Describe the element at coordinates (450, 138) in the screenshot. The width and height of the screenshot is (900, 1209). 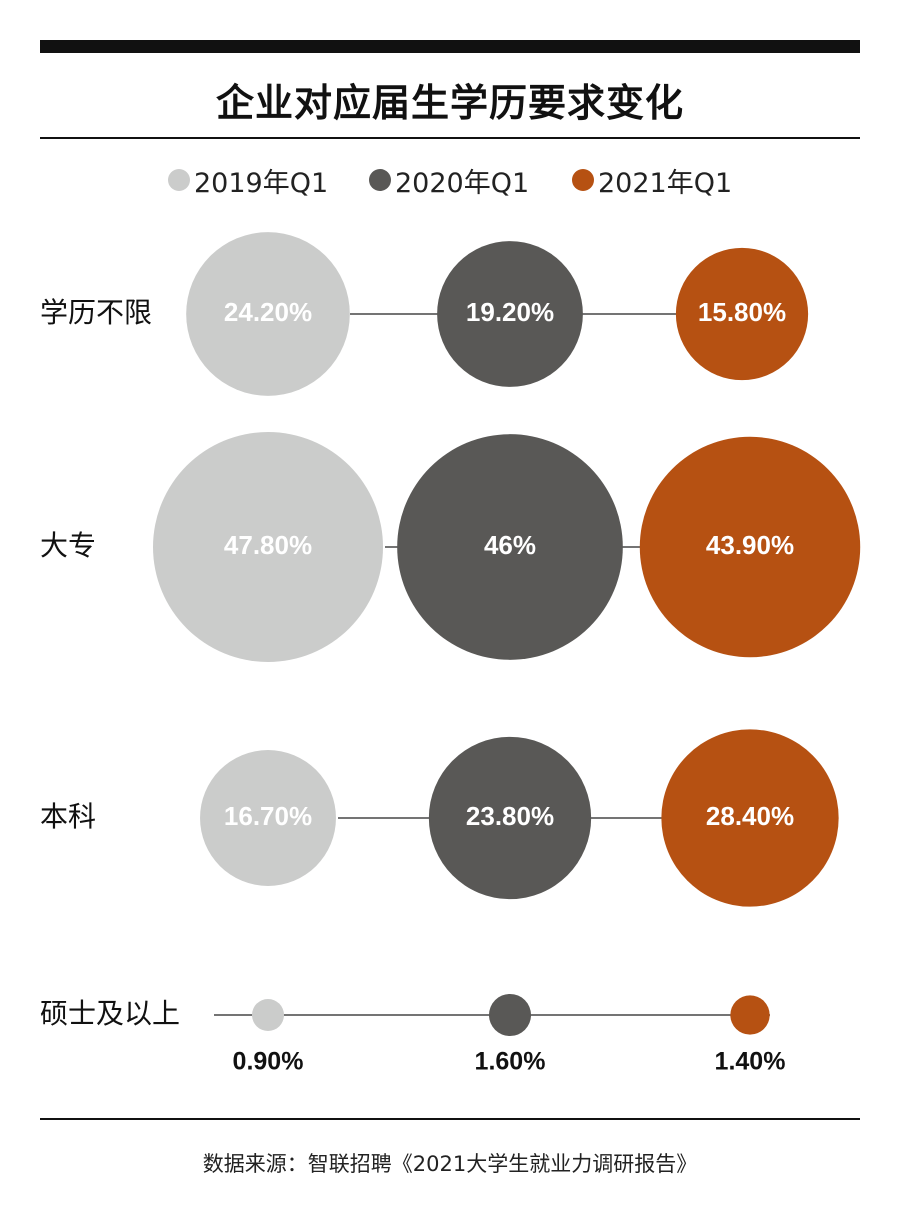
I see `title-rule` at that location.